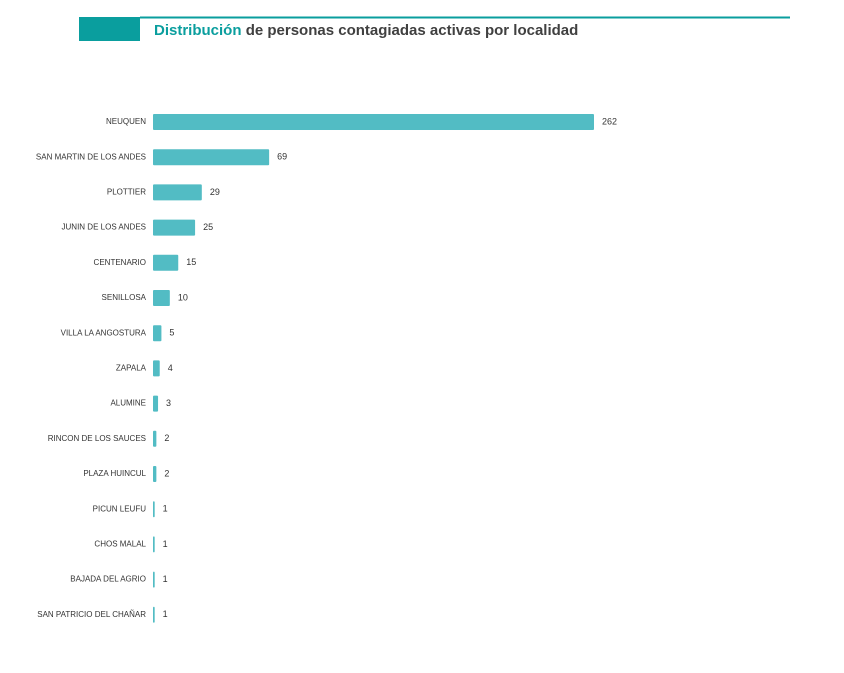 Image resolution: width=844 pixels, height=673 pixels. Describe the element at coordinates (104, 227) in the screenshot. I see `category-label: JUNIN DE LOS ANDES` at that location.